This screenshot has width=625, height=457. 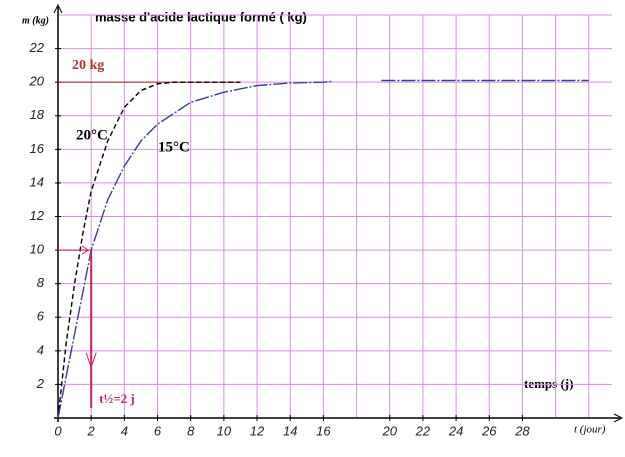 What do you see at coordinates (37, 114) in the screenshot?
I see `y-tick-label: 18` at bounding box center [37, 114].